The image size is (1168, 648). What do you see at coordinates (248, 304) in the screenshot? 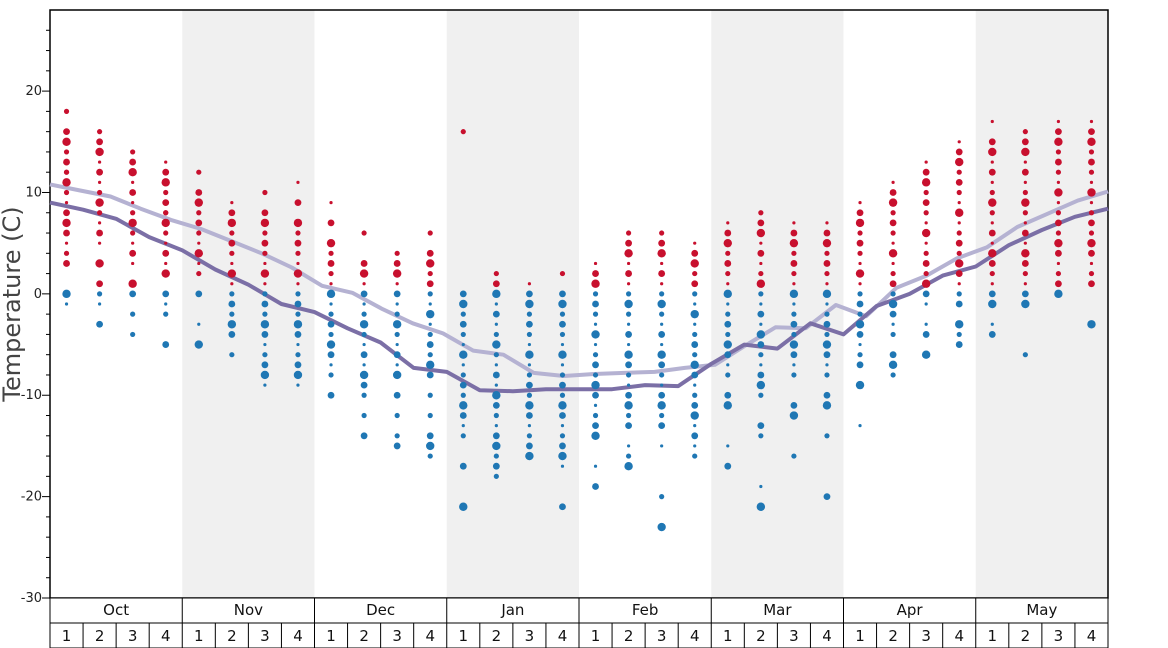
I see `month-shade-nov` at bounding box center [248, 304].